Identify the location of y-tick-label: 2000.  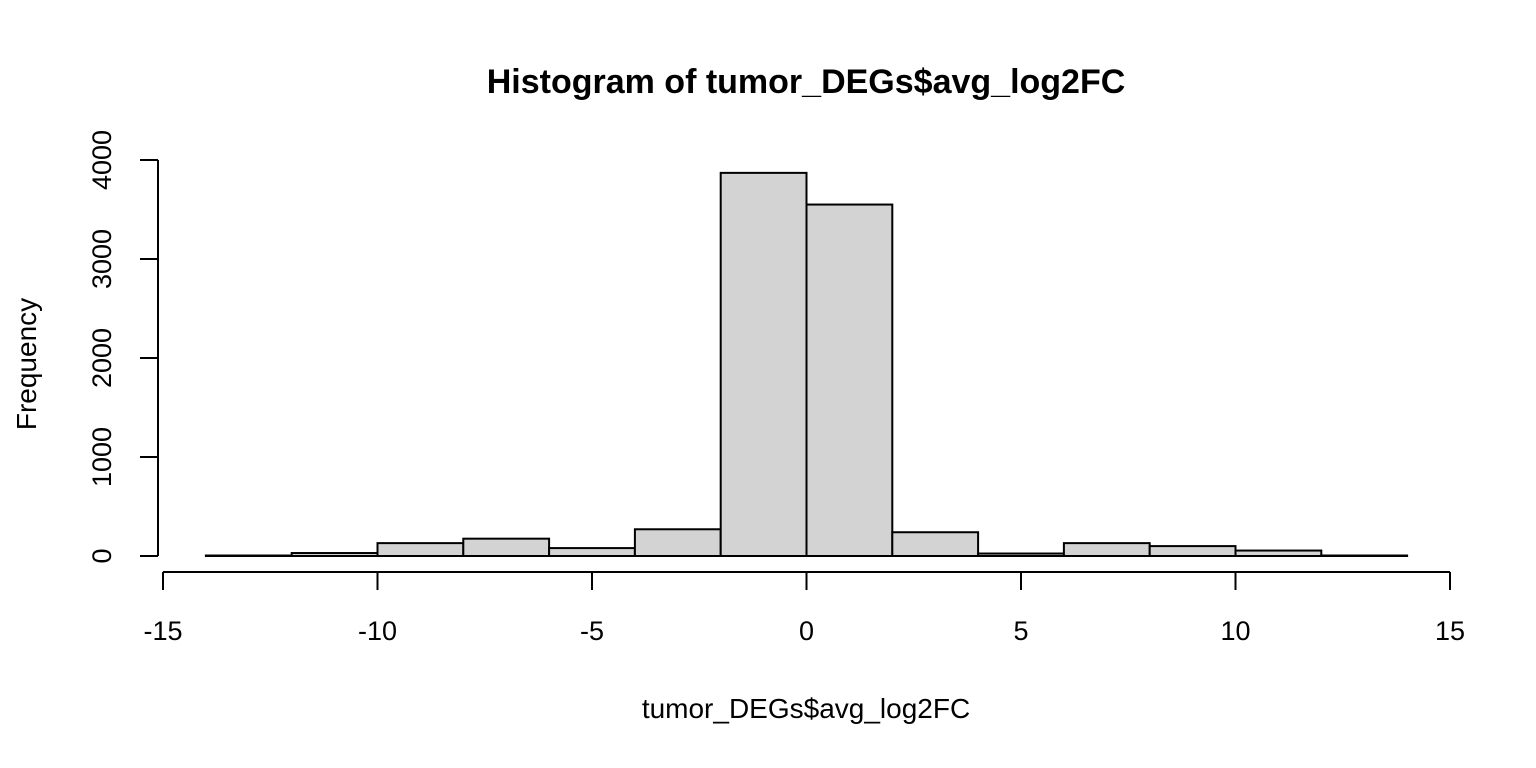
(102, 358).